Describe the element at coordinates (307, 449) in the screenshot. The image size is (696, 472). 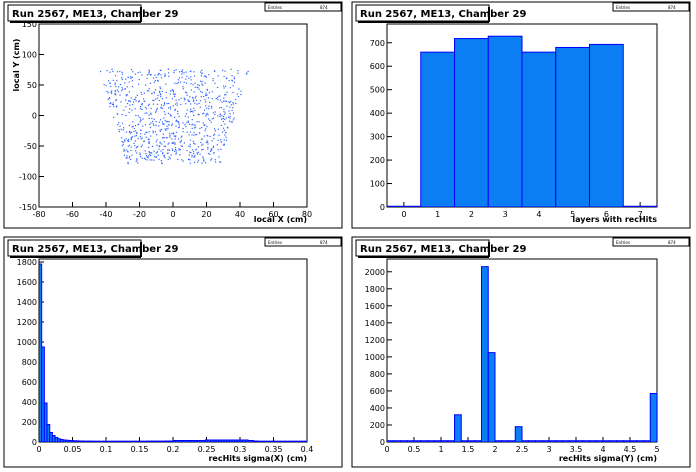
I see `x-tick-label: 0.4` at that location.